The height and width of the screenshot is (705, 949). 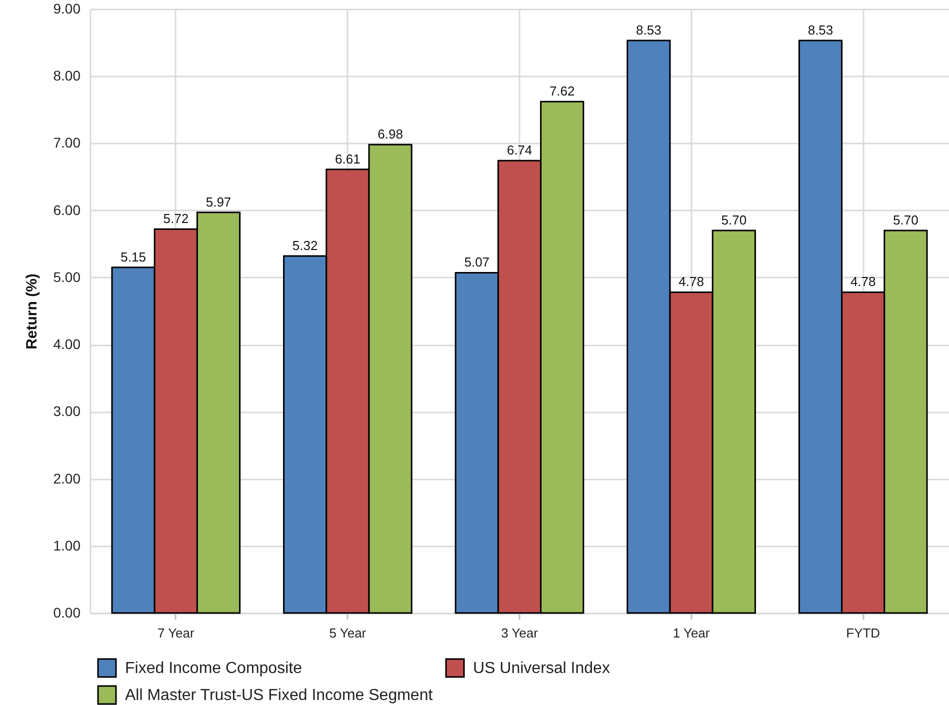 I want to click on y-tick-label: 7.00, so click(x=67, y=142).